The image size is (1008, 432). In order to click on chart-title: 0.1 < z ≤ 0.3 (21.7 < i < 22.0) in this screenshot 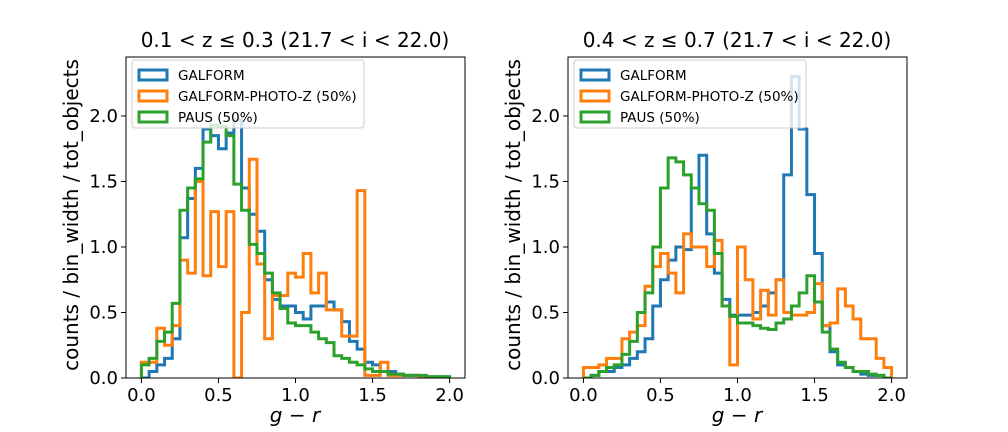, I will do `click(295, 40)`.